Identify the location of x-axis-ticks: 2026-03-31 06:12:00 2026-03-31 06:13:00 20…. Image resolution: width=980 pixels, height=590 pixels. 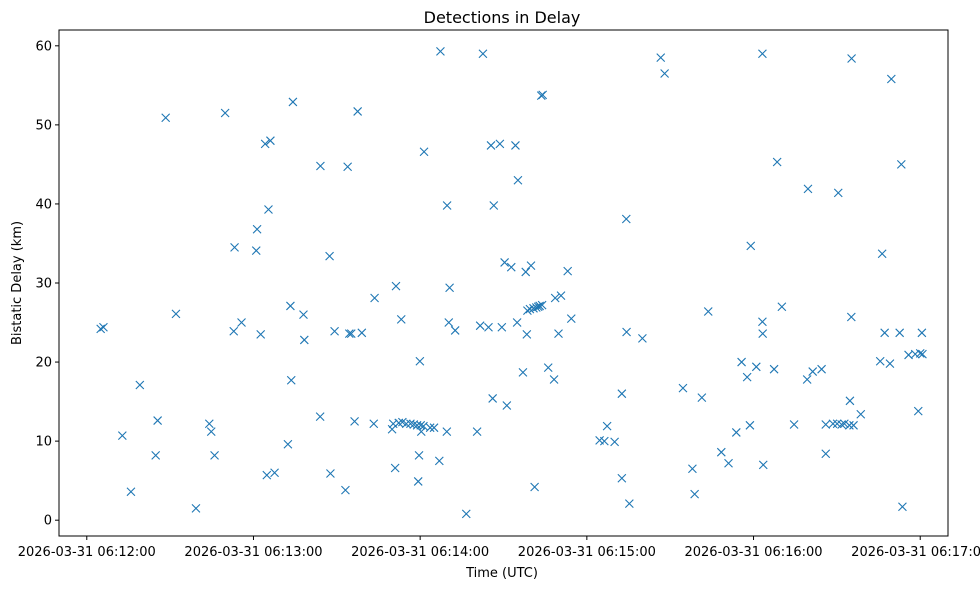
(499, 548).